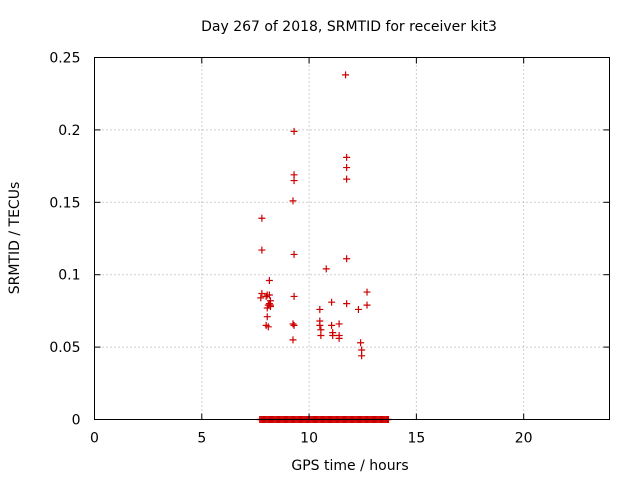  Describe the element at coordinates (64, 203) in the screenshot. I see `y-tick-label: 0.15` at that location.